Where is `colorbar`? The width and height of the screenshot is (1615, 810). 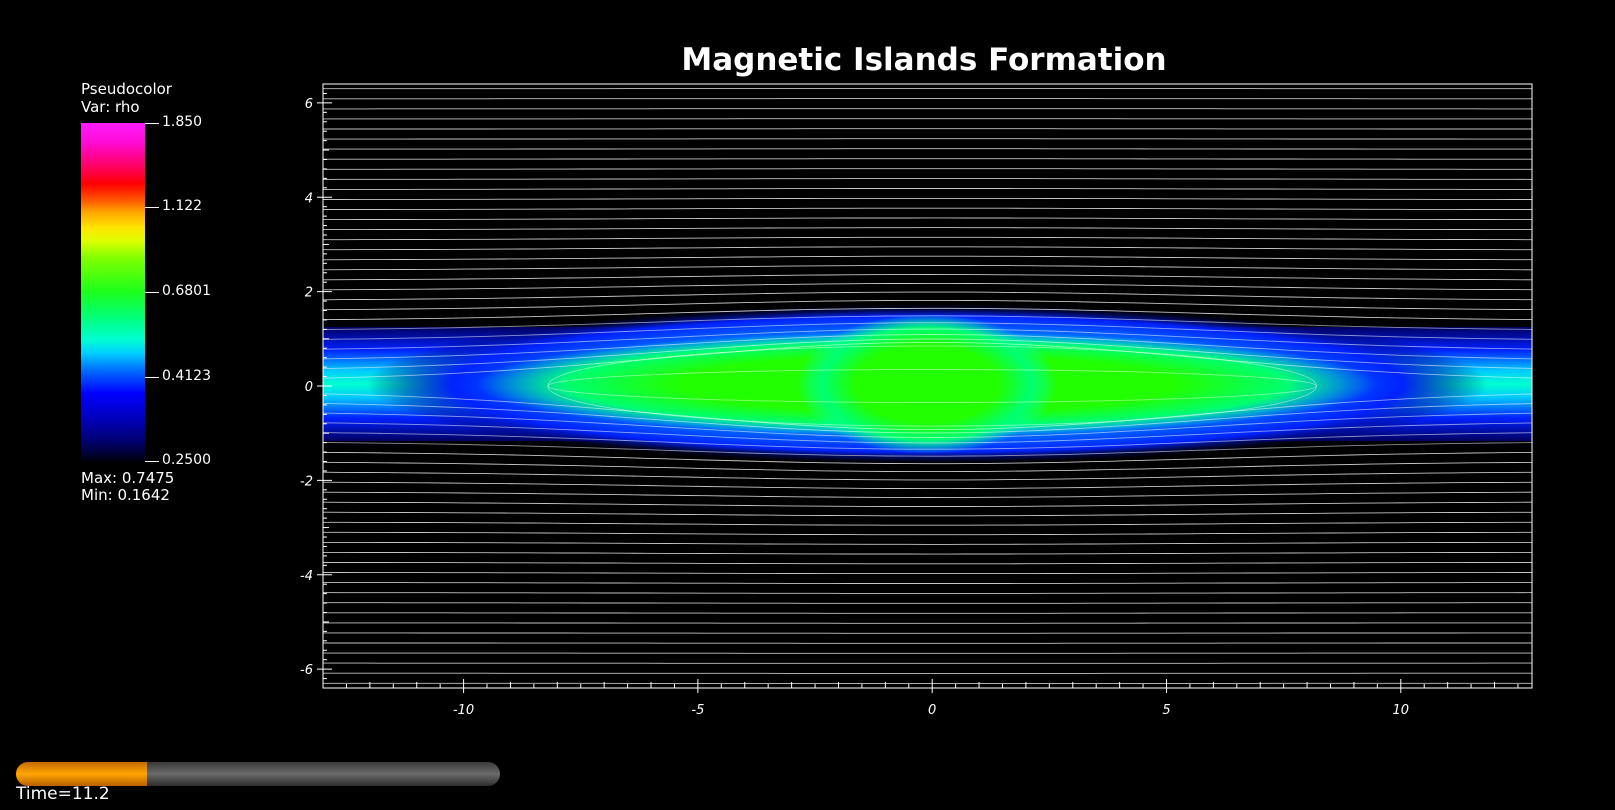
colorbar is located at coordinates (113, 292).